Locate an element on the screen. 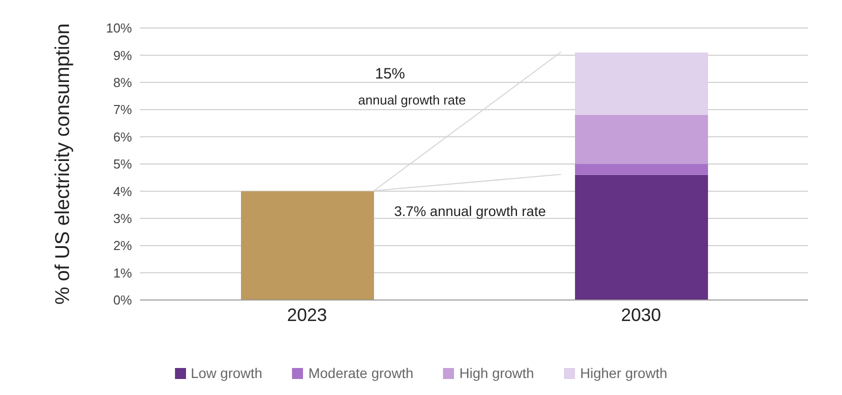  y-tick-label: 2% is located at coordinates (122, 246).